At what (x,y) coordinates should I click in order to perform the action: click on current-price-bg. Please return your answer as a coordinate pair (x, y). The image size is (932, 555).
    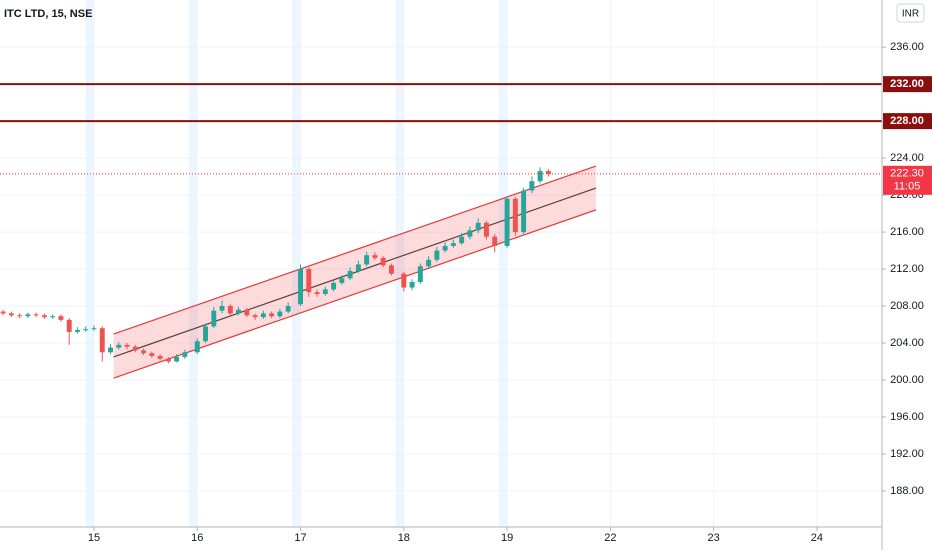
    Looking at the image, I should click on (907, 180).